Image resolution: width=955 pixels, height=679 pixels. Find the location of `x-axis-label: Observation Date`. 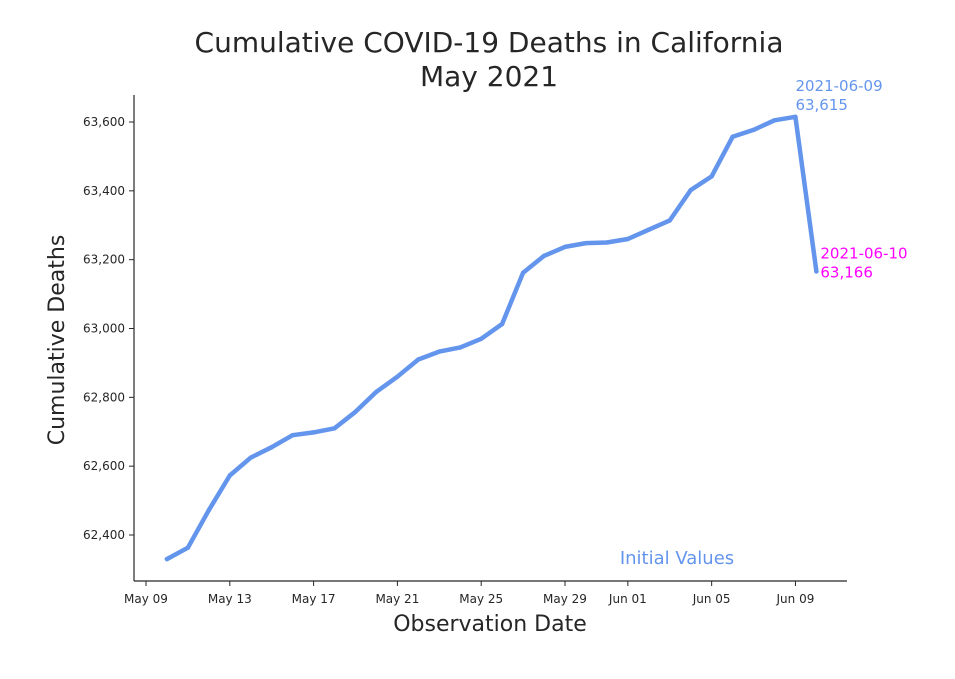

x-axis-label: Observation Date is located at coordinates (490, 624).